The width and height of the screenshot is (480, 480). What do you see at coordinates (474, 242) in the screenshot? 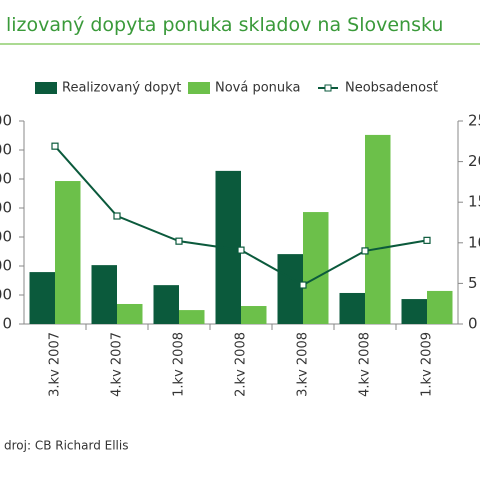
I see `y2-tick-label: 10` at bounding box center [474, 242].